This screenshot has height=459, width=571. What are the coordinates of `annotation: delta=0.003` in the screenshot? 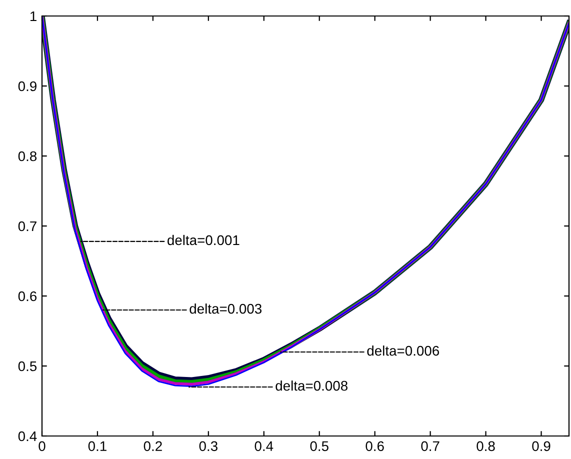 It's located at (226, 309).